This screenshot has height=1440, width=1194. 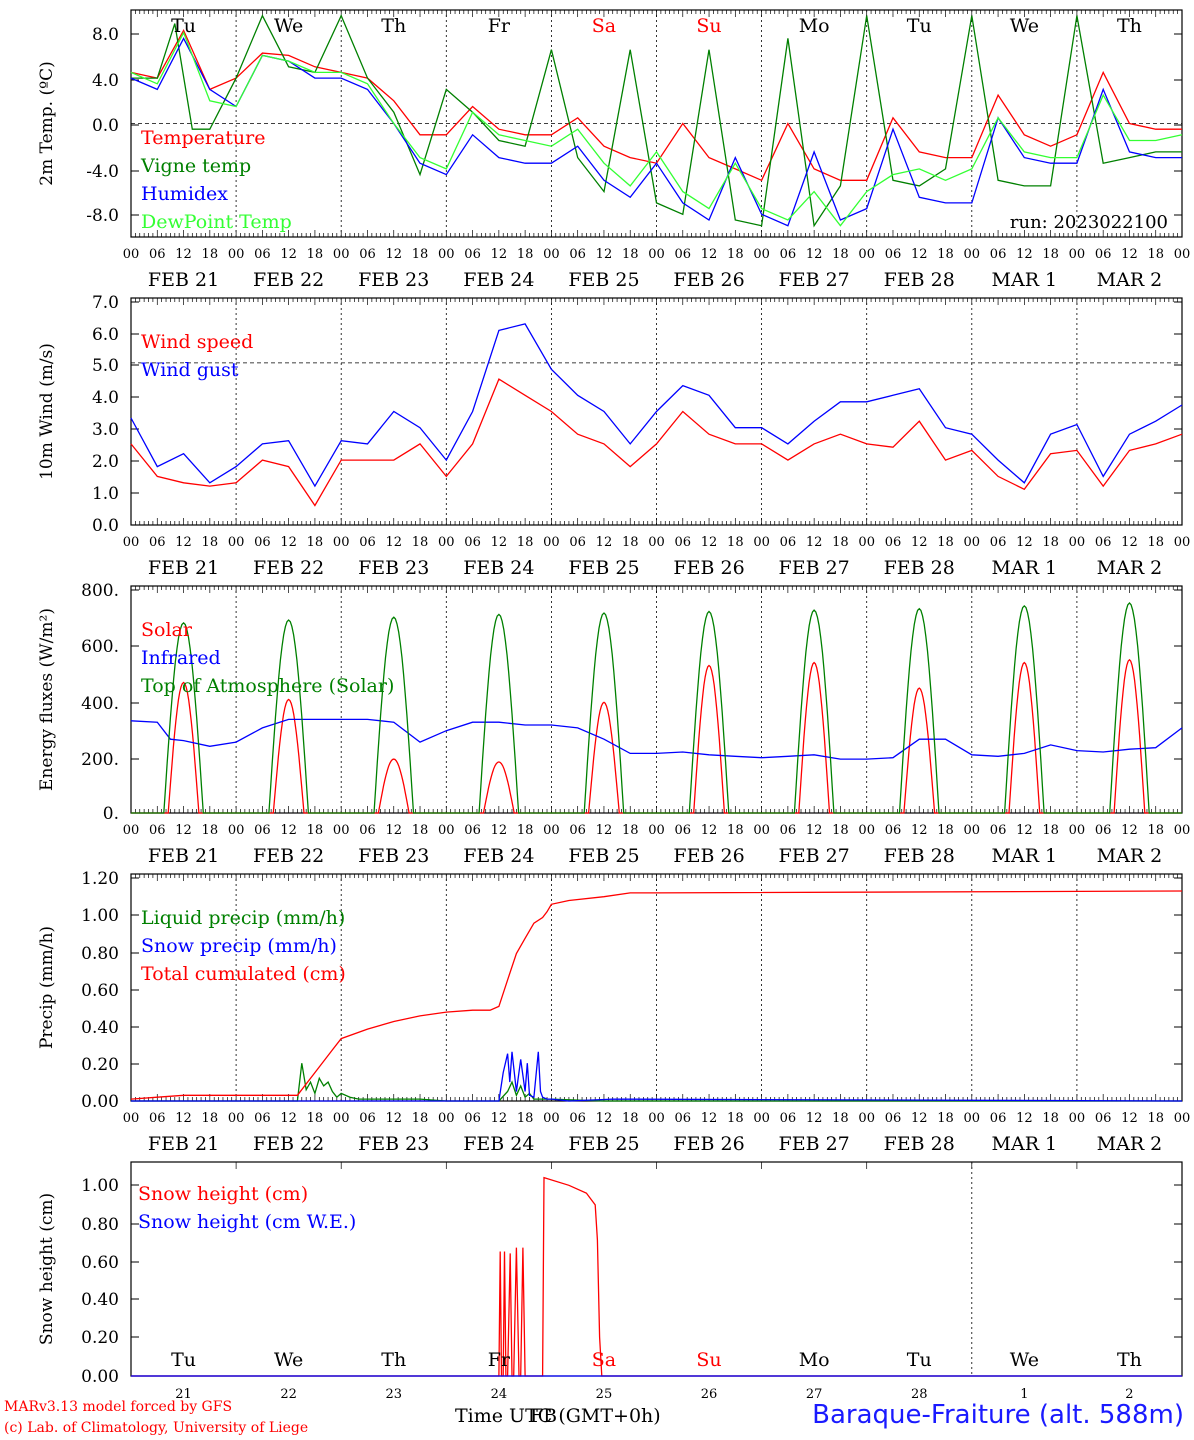 What do you see at coordinates (167, 630) in the screenshot?
I see `legend-entry: Solar` at bounding box center [167, 630].